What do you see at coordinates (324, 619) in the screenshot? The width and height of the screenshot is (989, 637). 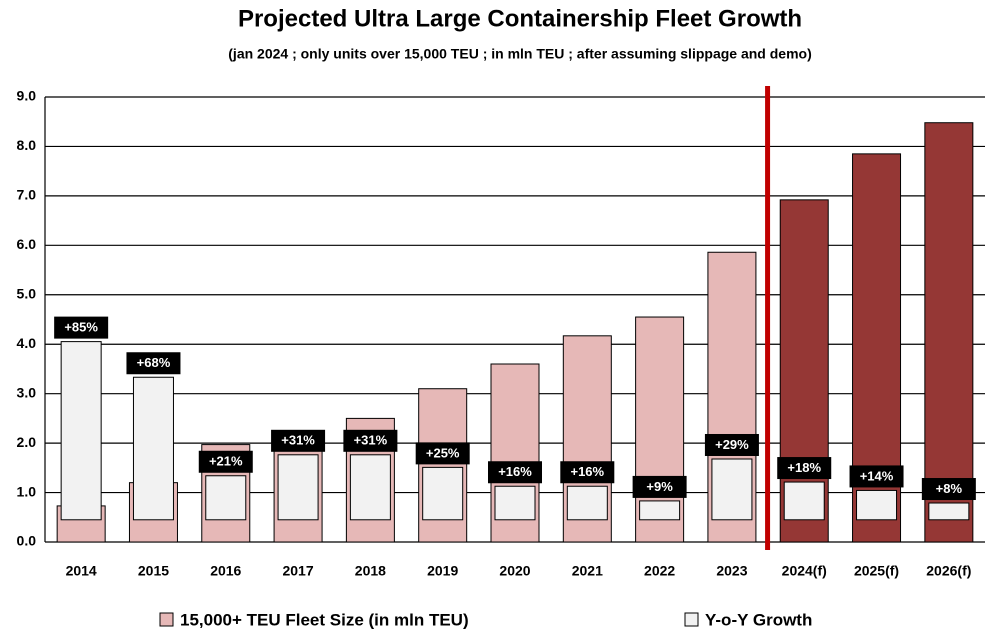 I see `legend-label: 15,000+ TEU Fleet Size (in mln TEU)` at bounding box center [324, 619].